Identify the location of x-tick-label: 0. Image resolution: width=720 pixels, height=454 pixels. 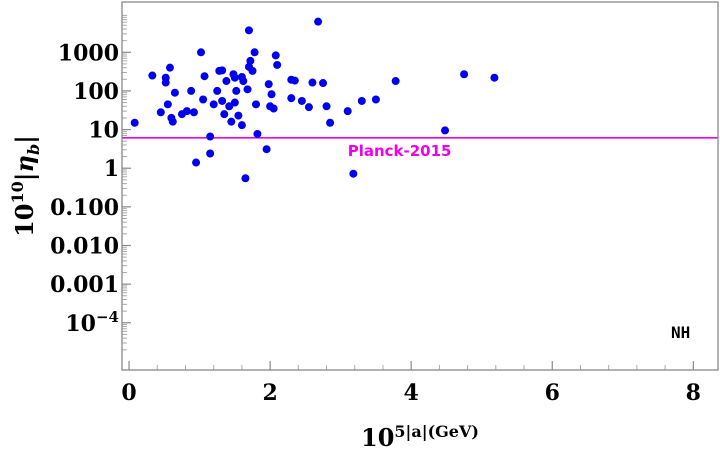
(128, 393).